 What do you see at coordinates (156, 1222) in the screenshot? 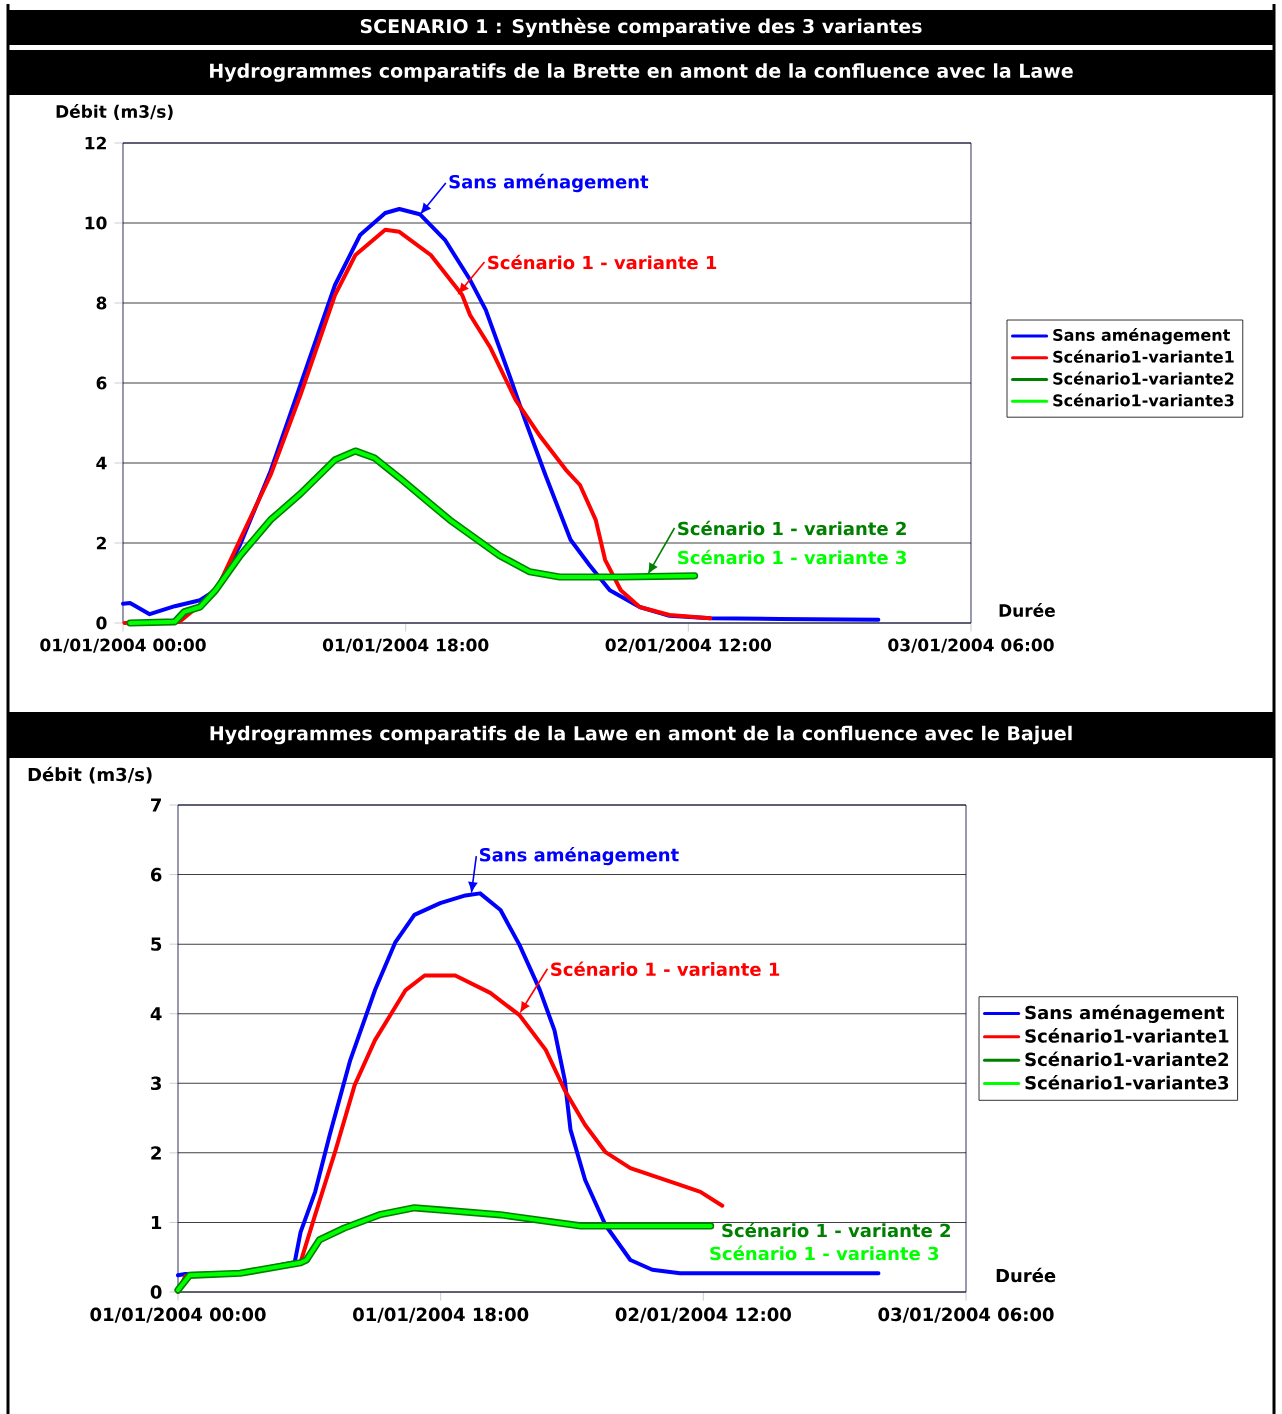
I see `y-tick-label: 1` at bounding box center [156, 1222].